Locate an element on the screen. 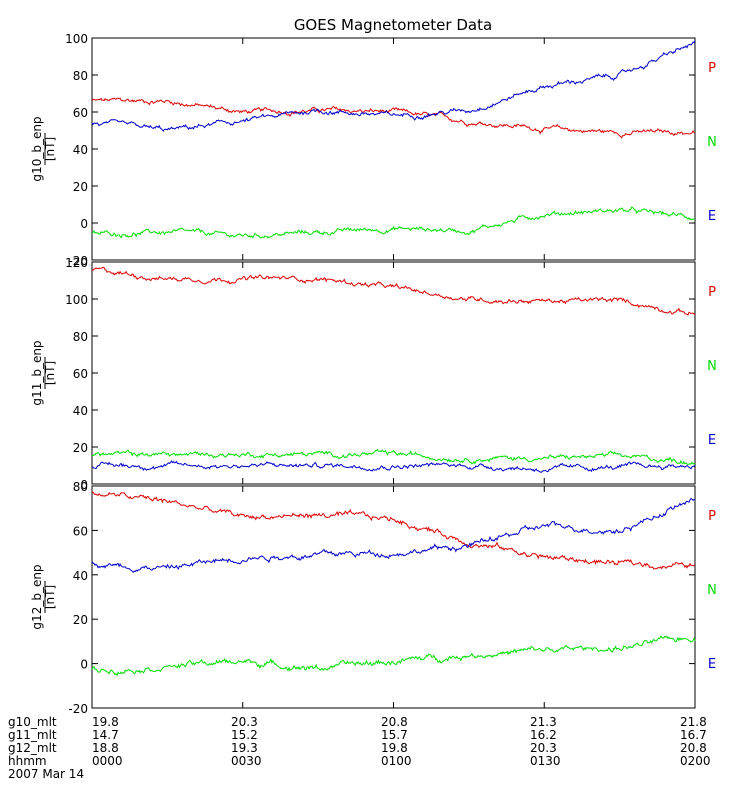  footer-label-g11-mlt: g11_mlt is located at coordinates (32, 735).